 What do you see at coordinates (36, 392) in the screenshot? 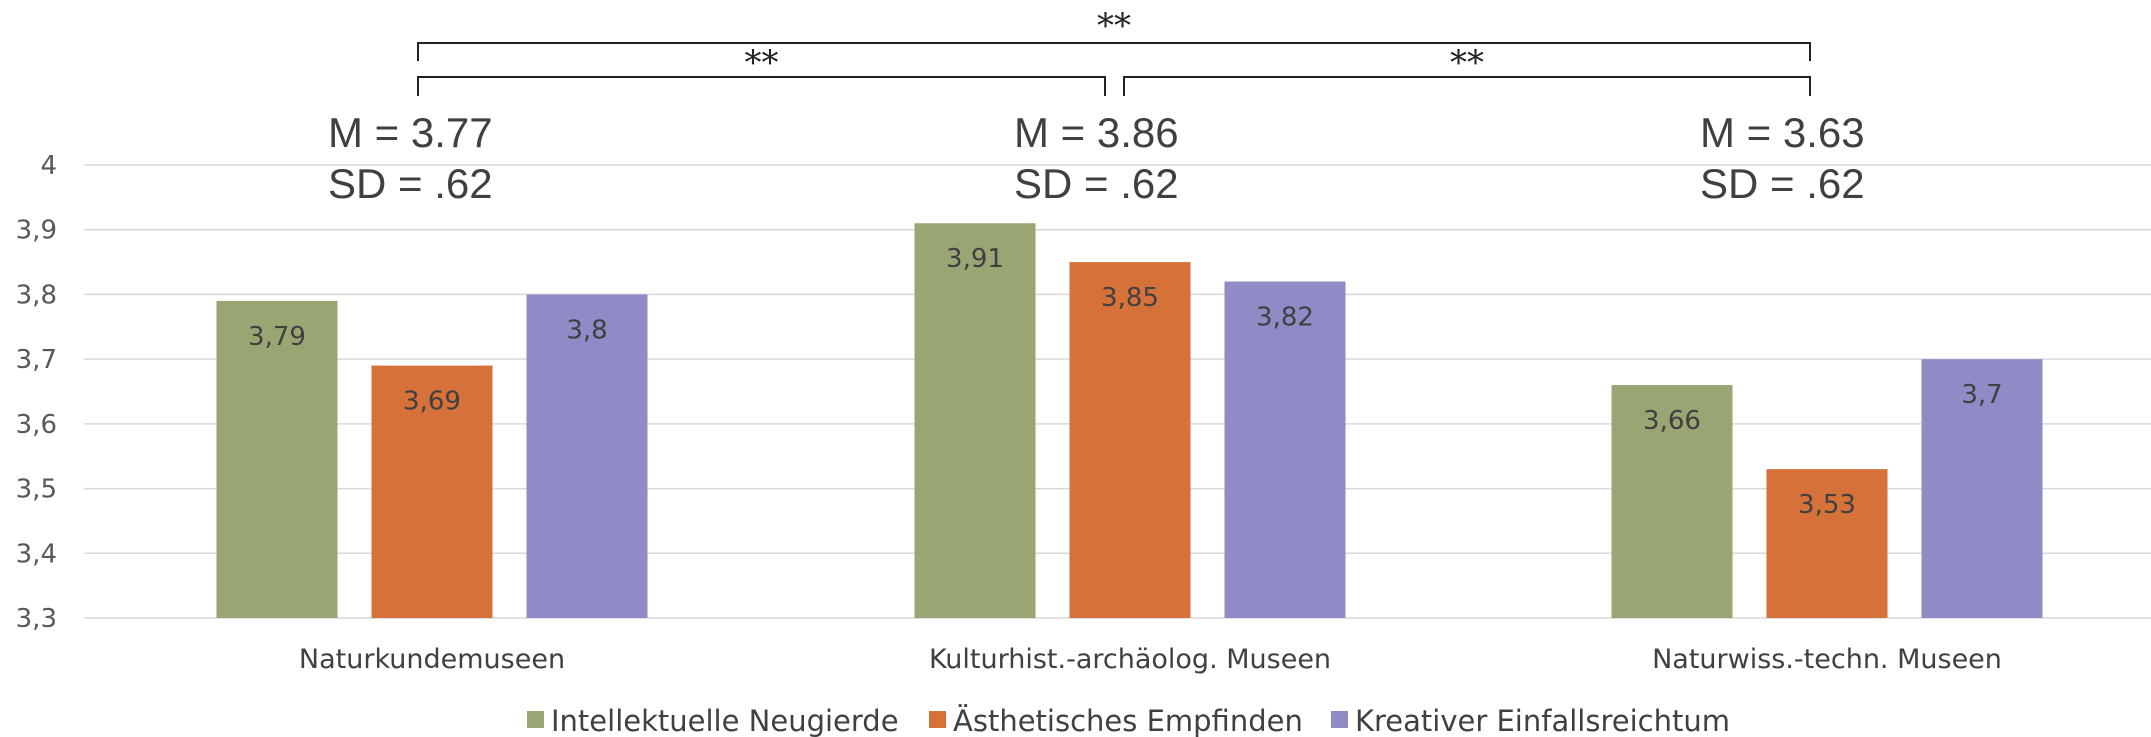
I see `y-axis-ticks: 3,3 3,4 3,5 3,6 3,7 3,8 3,9 4` at bounding box center [36, 392].